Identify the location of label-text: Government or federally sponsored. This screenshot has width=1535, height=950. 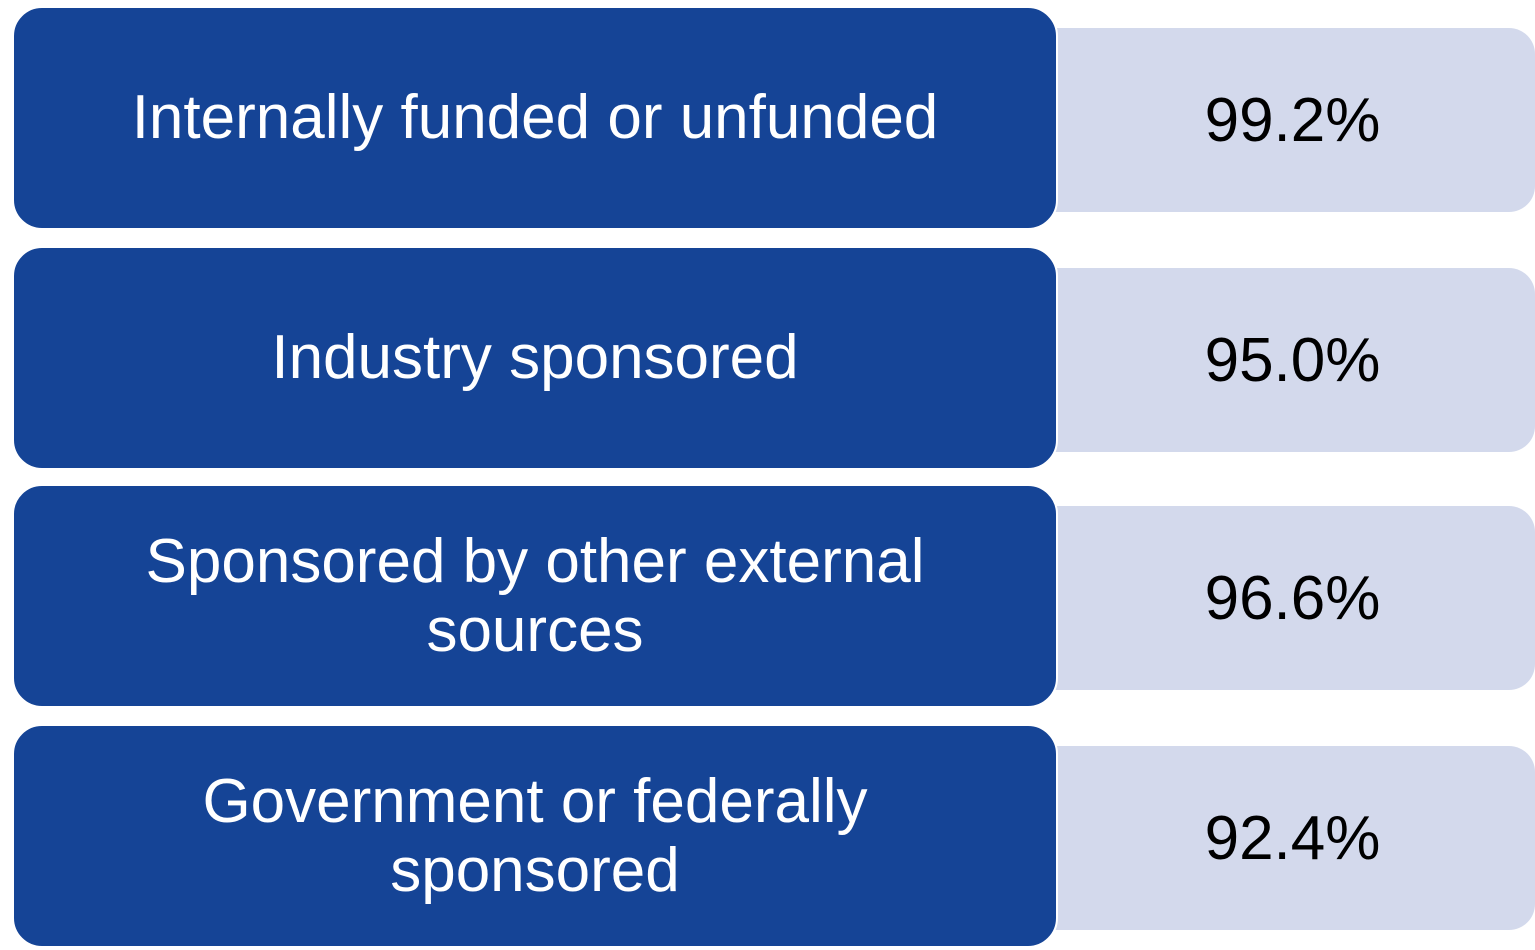
(535, 835).